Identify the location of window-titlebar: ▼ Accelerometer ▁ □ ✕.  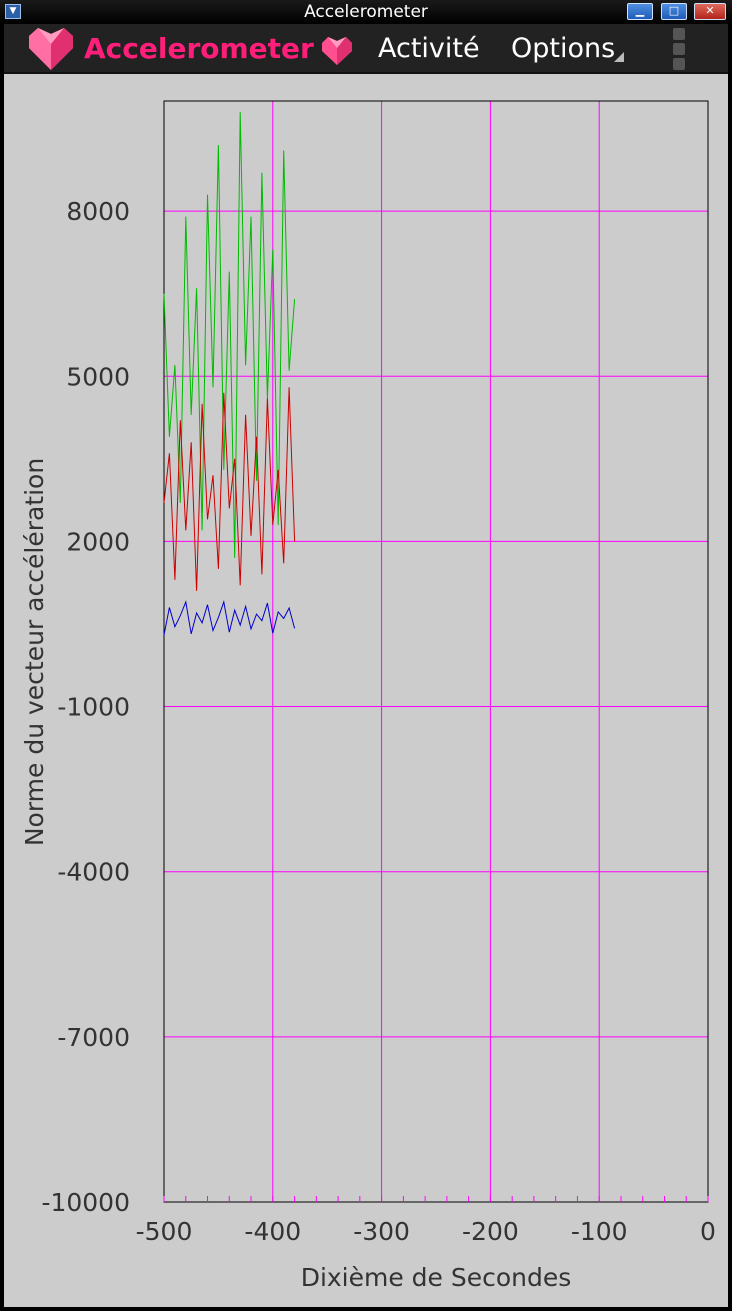
(366, 12).